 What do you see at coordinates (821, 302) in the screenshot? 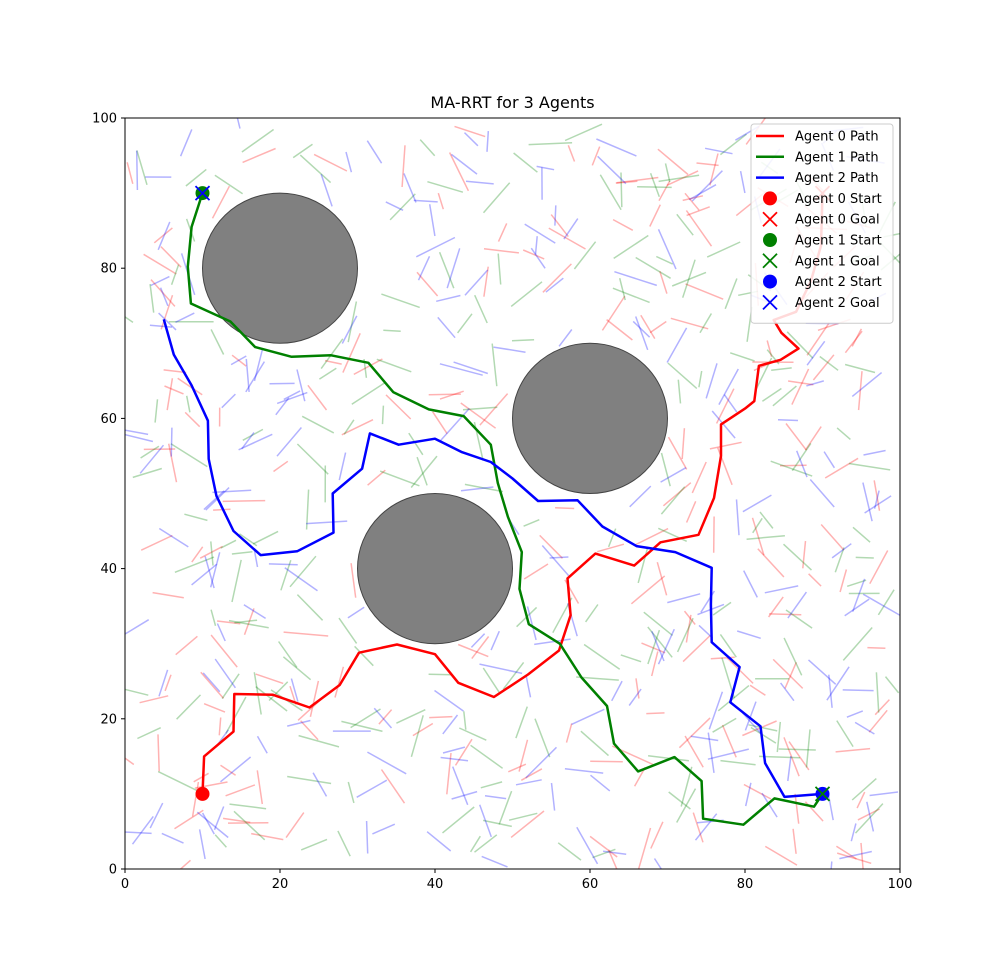
I see `legend-item: Agent 2 Goal` at bounding box center [821, 302].